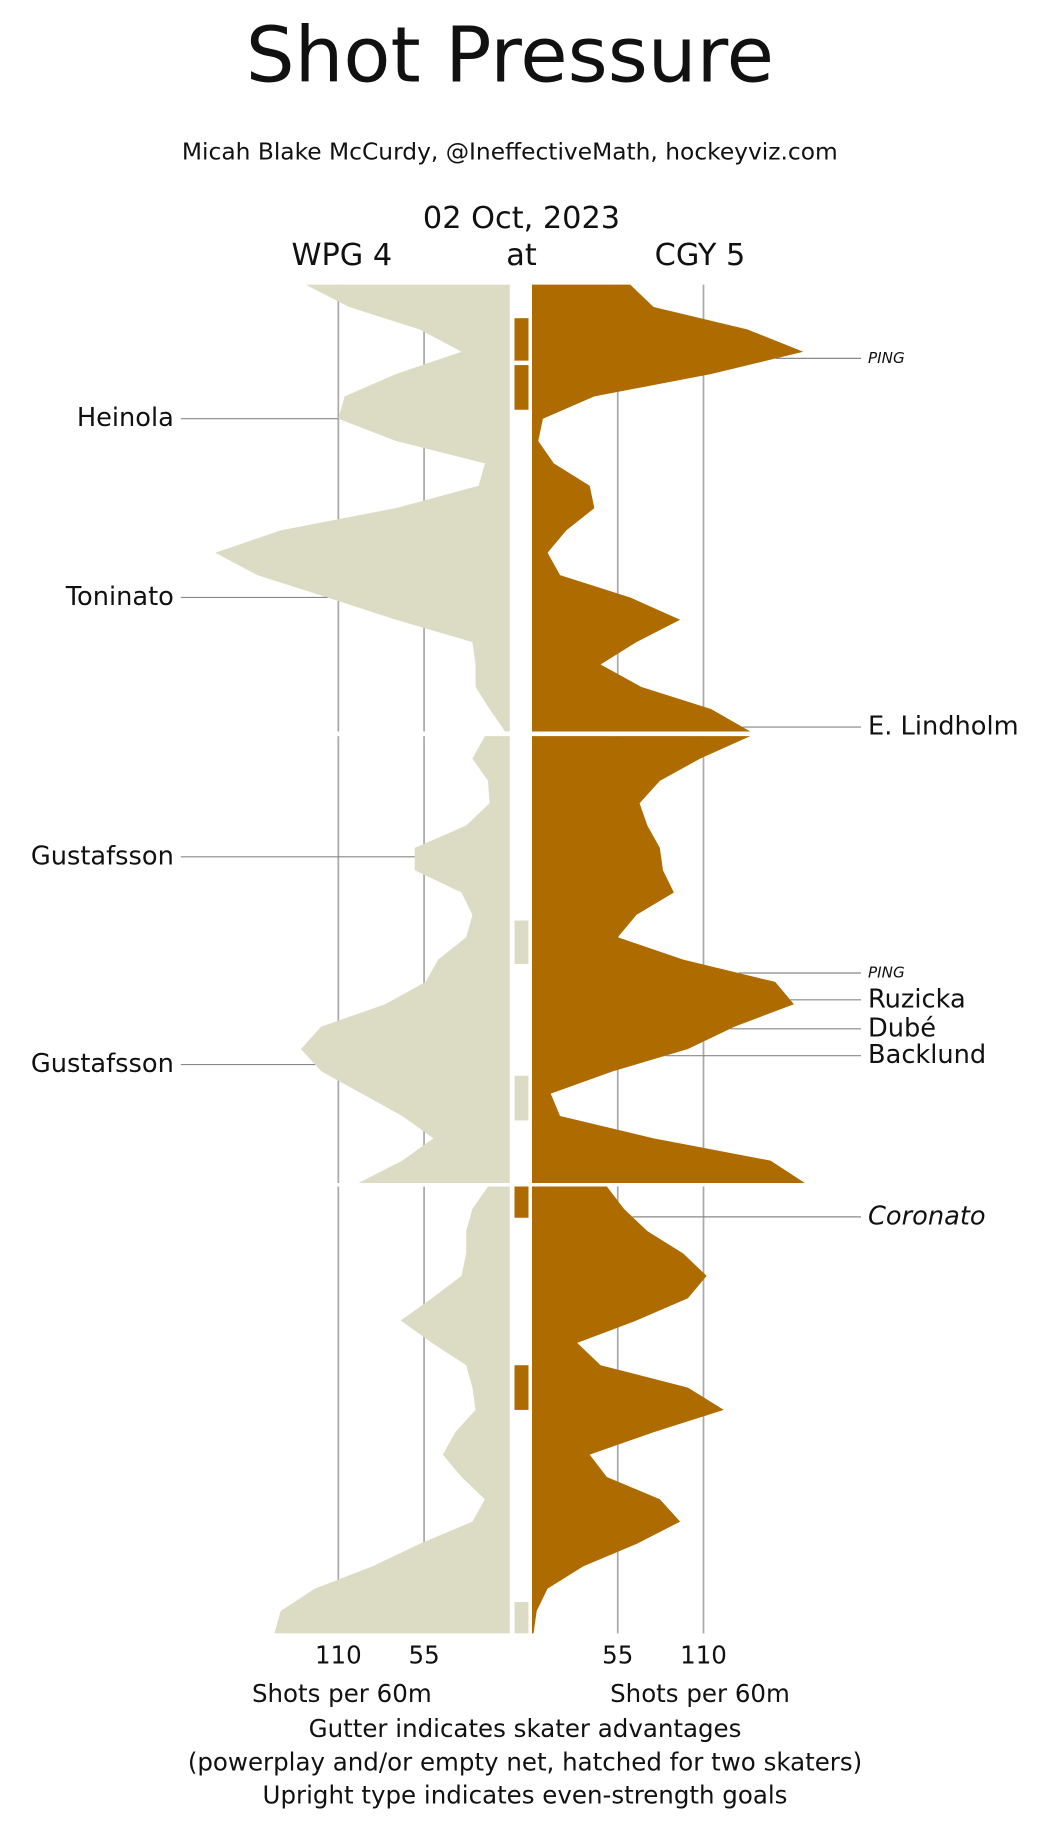 The image size is (1050, 1827). I want to click on goal-label: Backlund, so click(927, 1055).